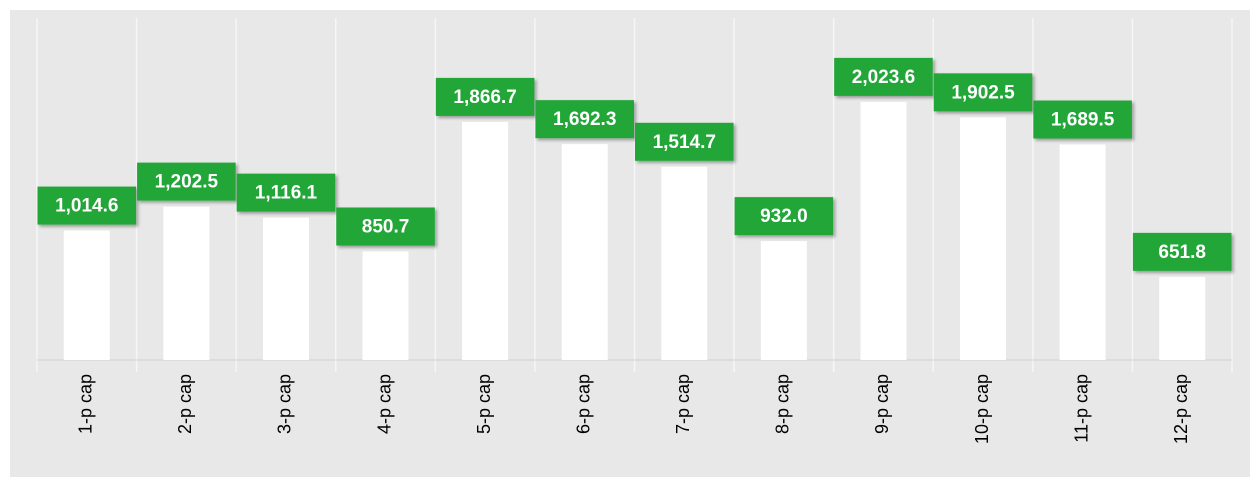 The image size is (1250, 477). I want to click on x-tick-label: 4-p cap, so click(384, 404).